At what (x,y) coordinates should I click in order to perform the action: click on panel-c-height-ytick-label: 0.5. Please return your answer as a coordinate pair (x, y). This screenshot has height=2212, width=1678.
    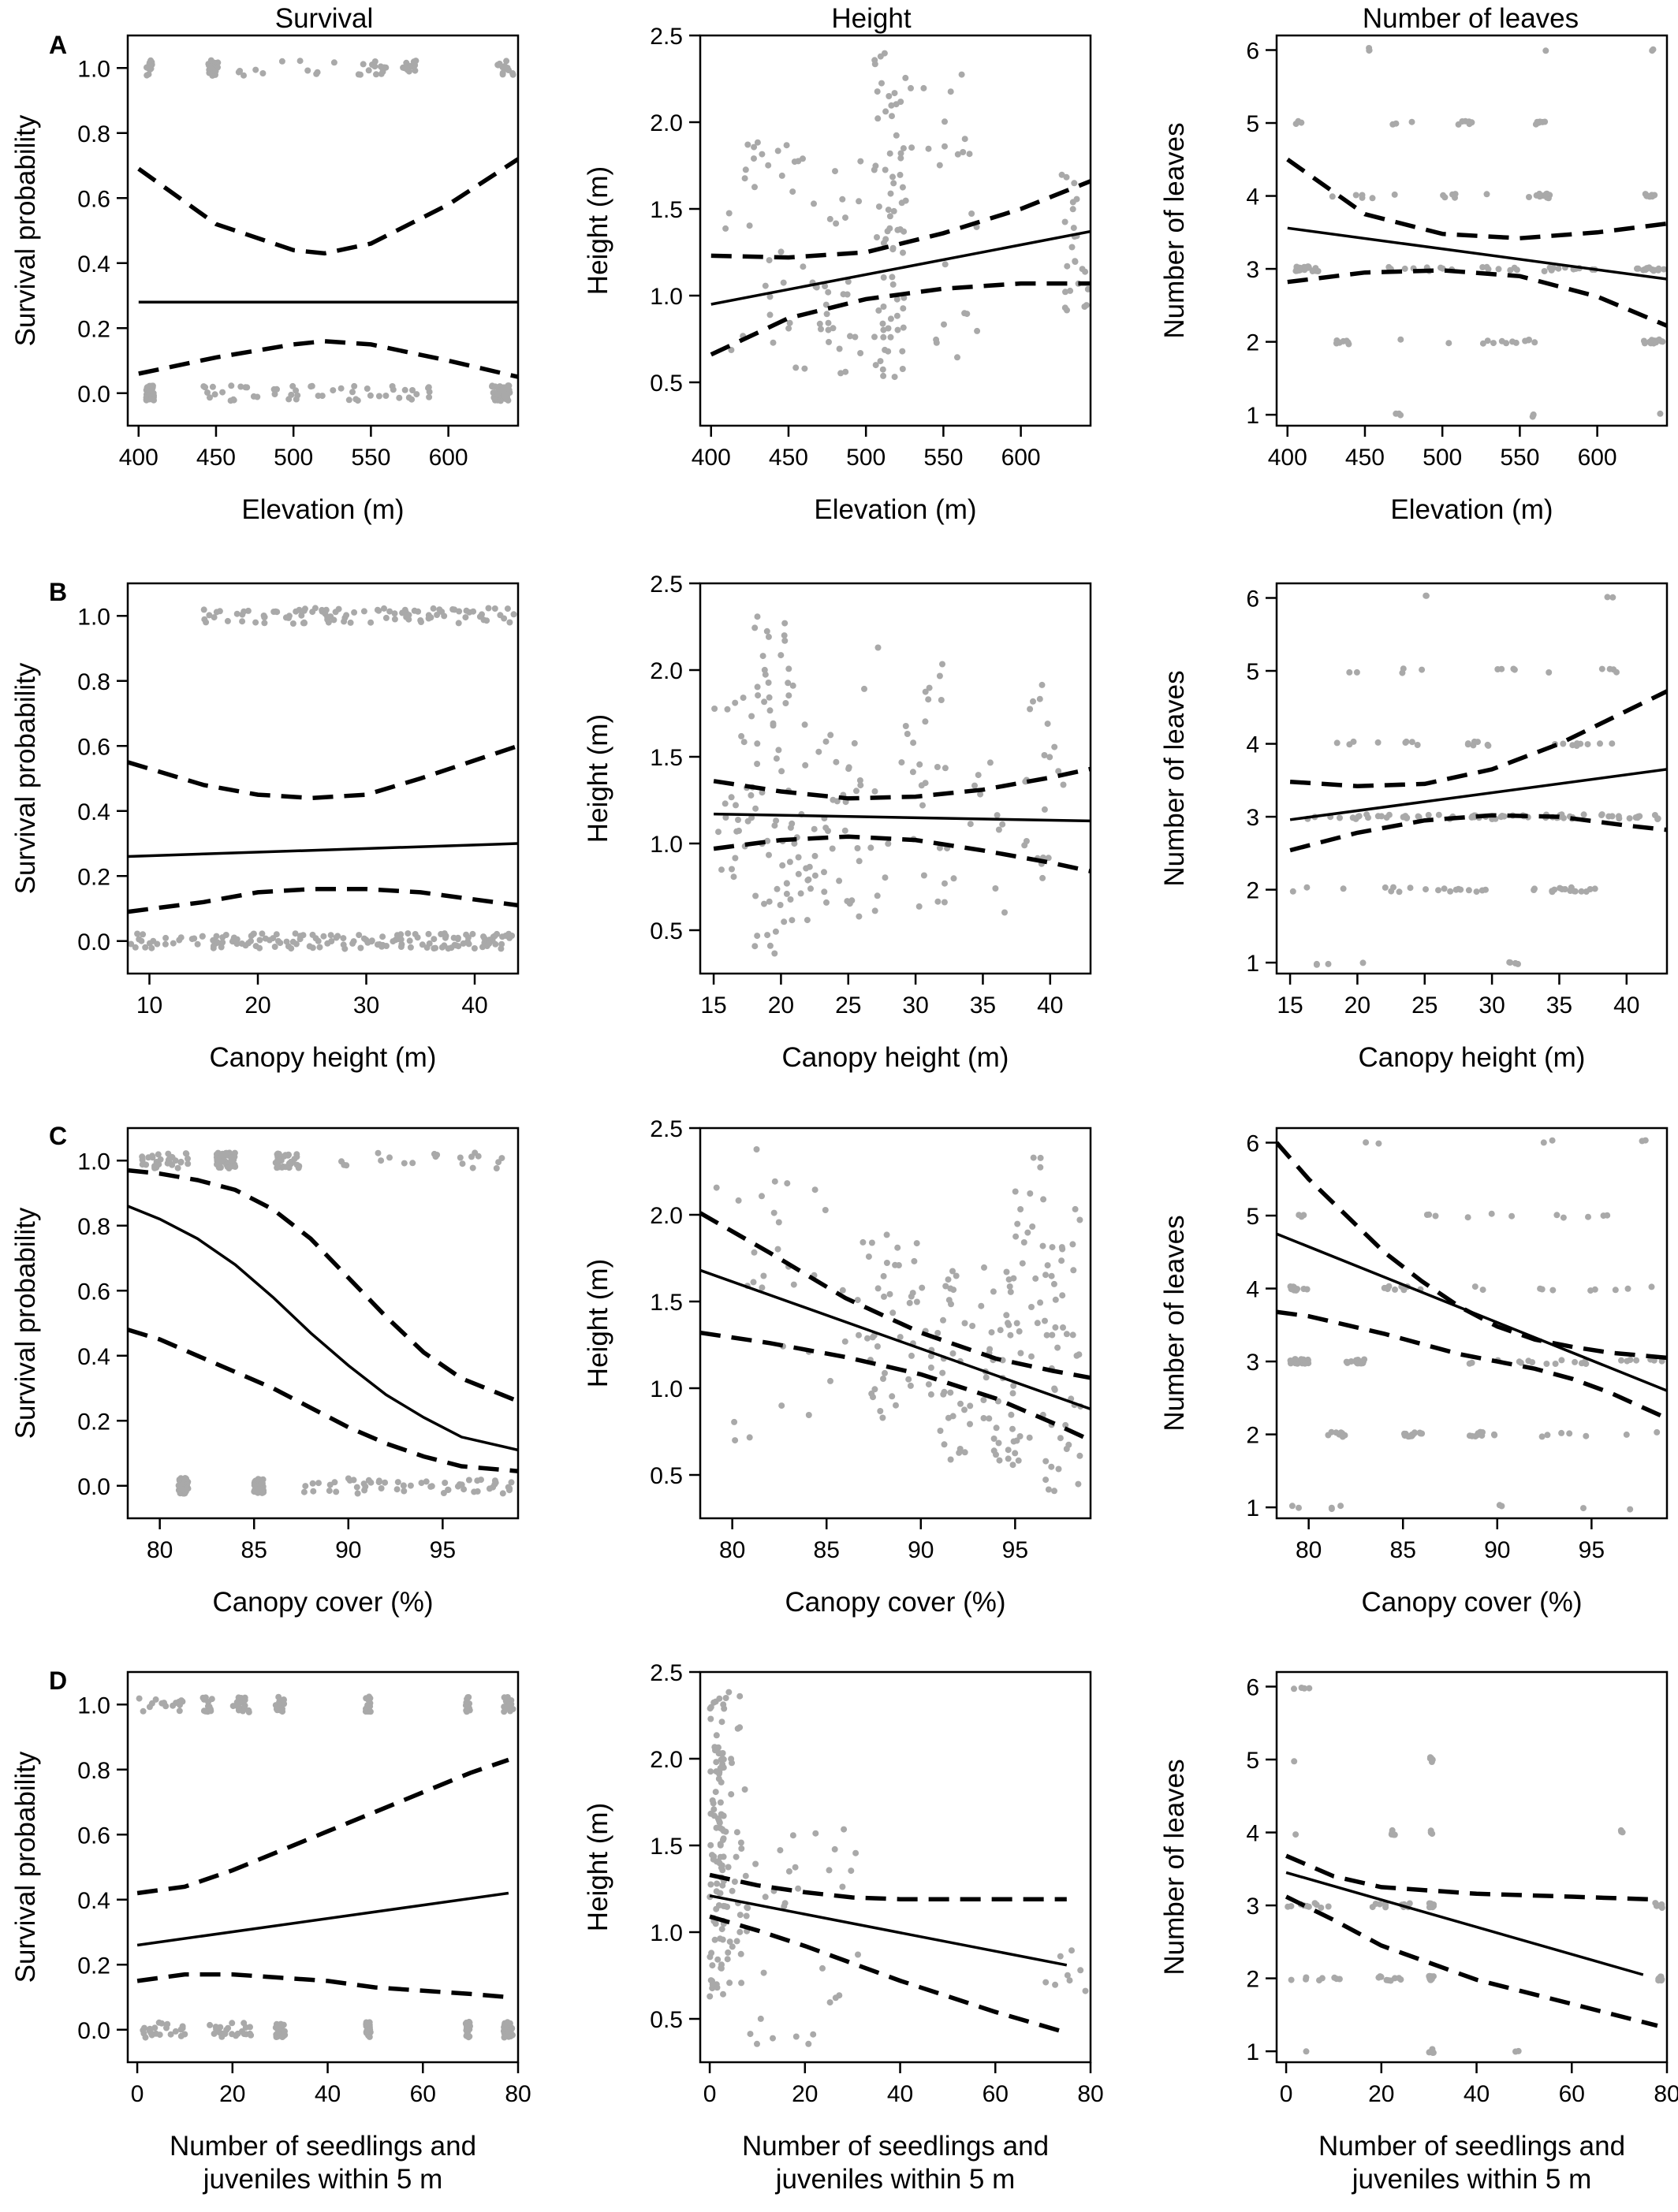
    Looking at the image, I should click on (666, 1476).